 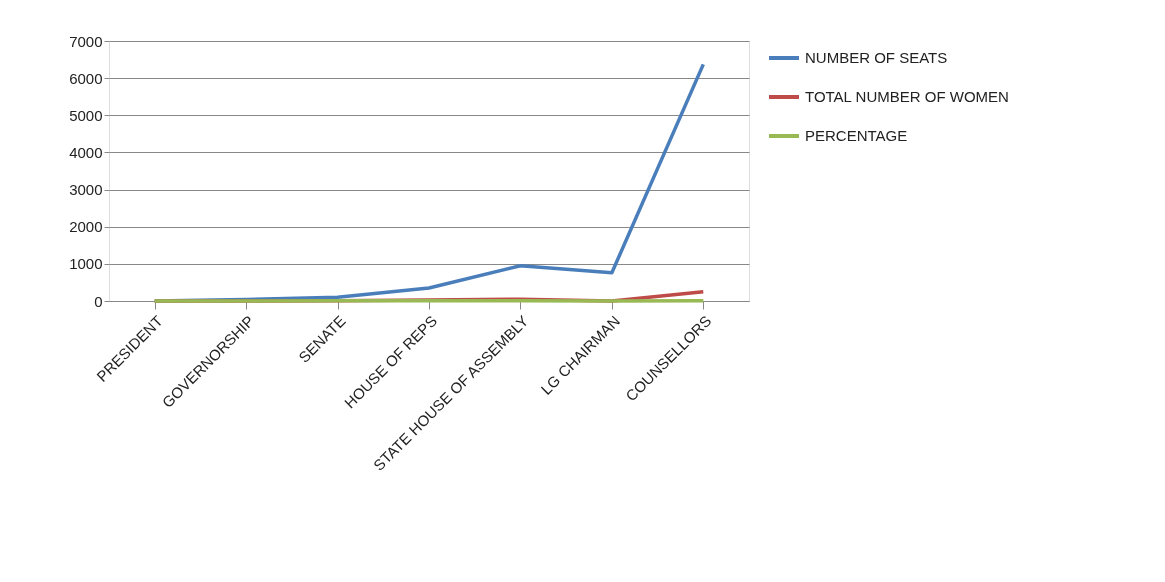 What do you see at coordinates (98, 301) in the screenshot?
I see `y-tick-label: 0` at bounding box center [98, 301].